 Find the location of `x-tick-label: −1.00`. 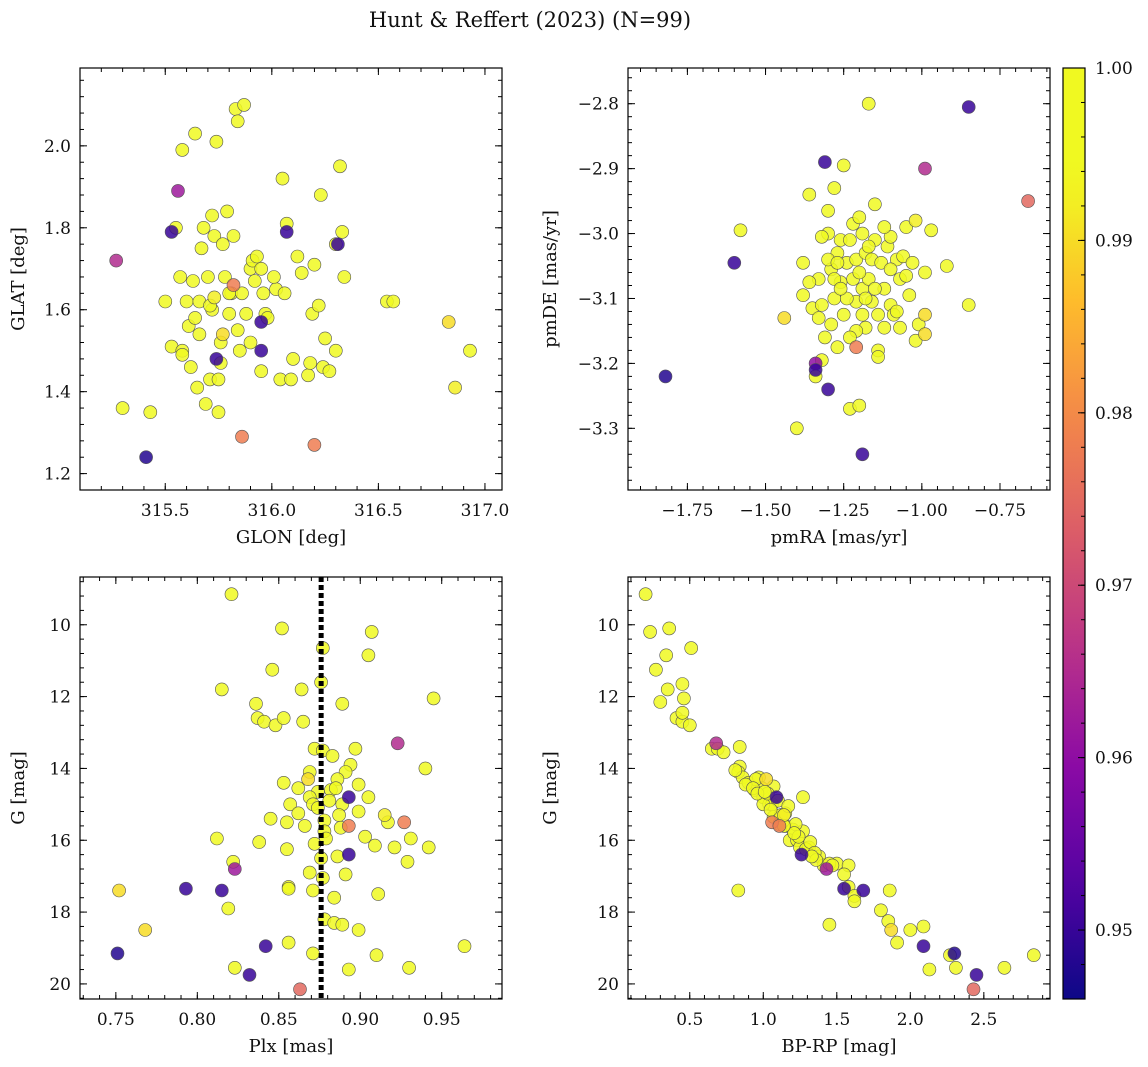

x-tick-label: −1.00 is located at coordinates (922, 511).